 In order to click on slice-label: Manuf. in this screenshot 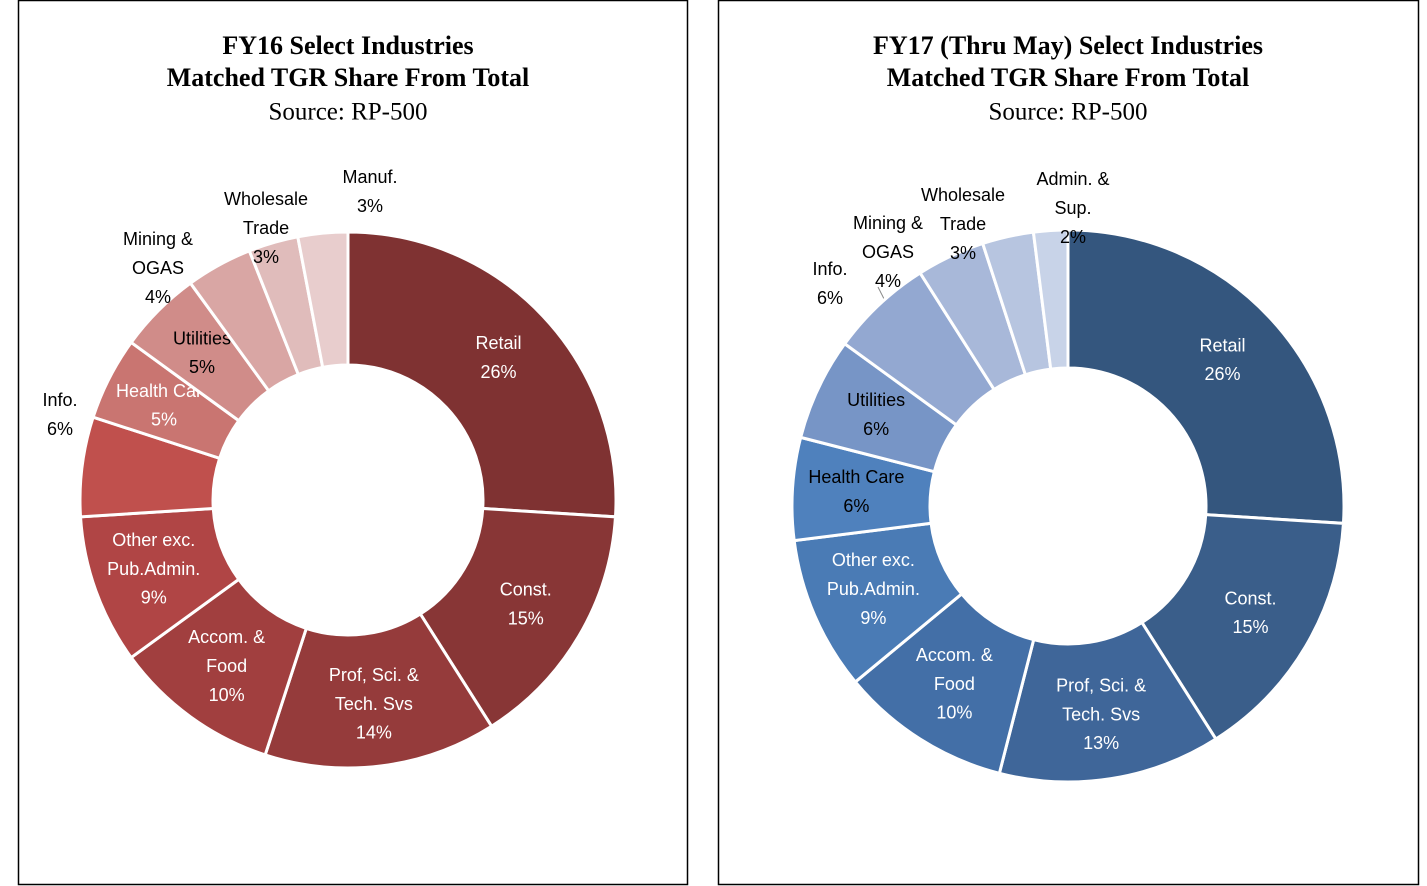, I will do `click(369, 177)`.